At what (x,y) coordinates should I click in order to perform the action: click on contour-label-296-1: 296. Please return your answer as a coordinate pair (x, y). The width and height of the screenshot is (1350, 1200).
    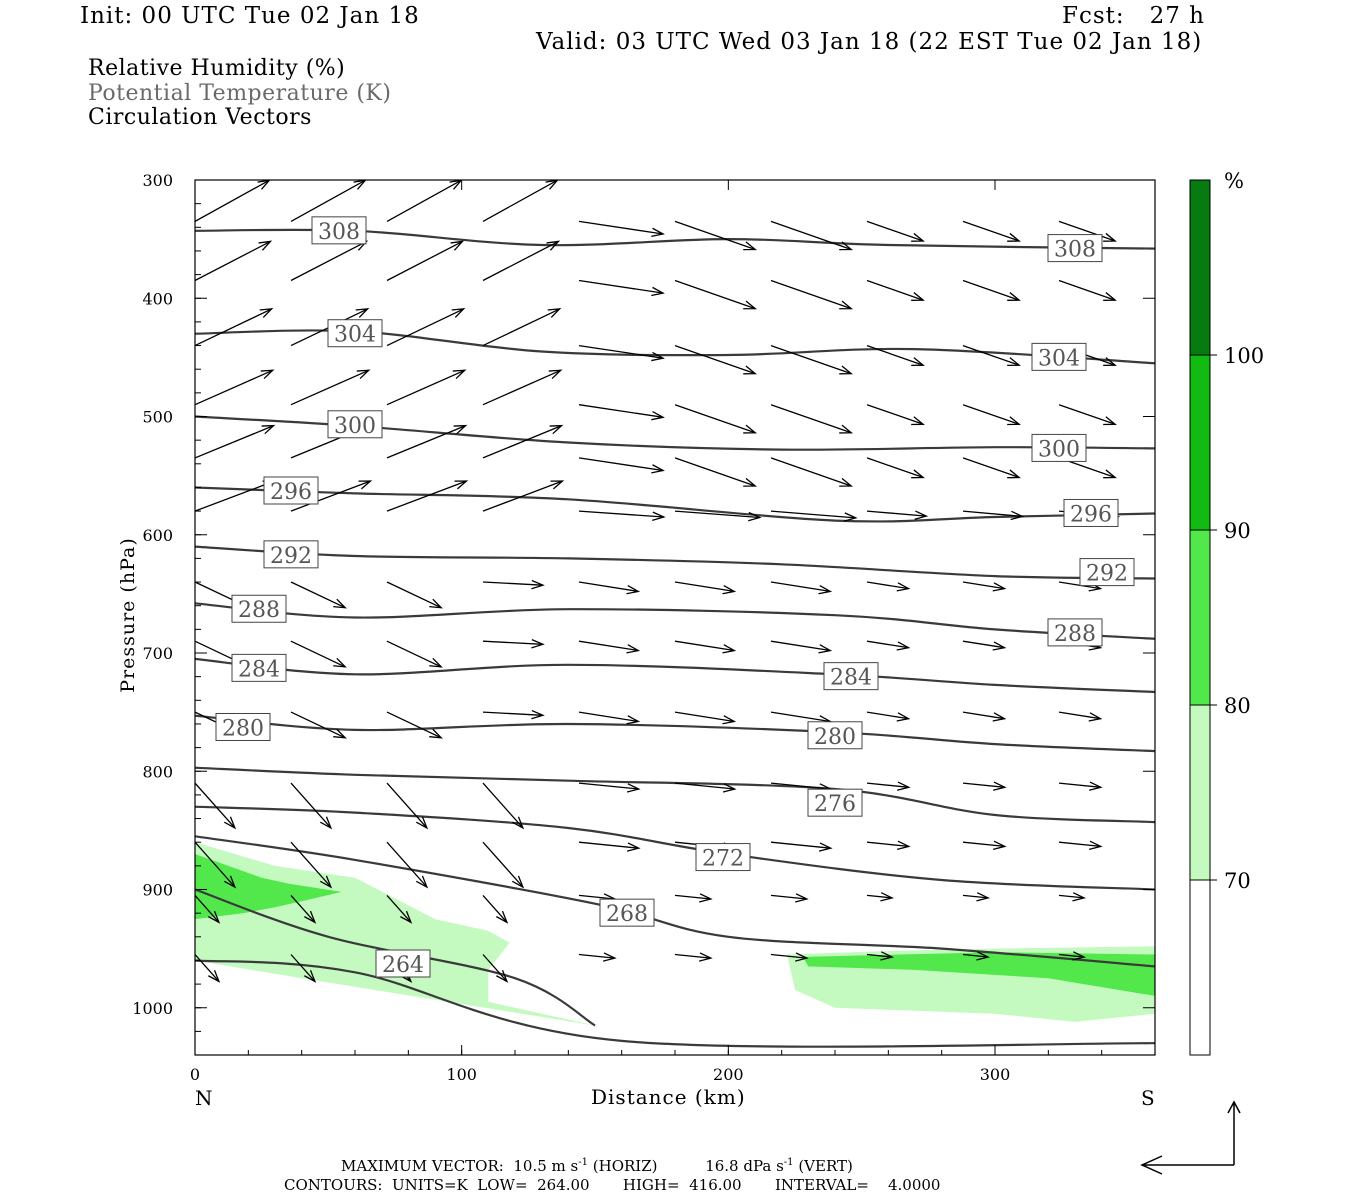
    Looking at the image, I should click on (1091, 512).